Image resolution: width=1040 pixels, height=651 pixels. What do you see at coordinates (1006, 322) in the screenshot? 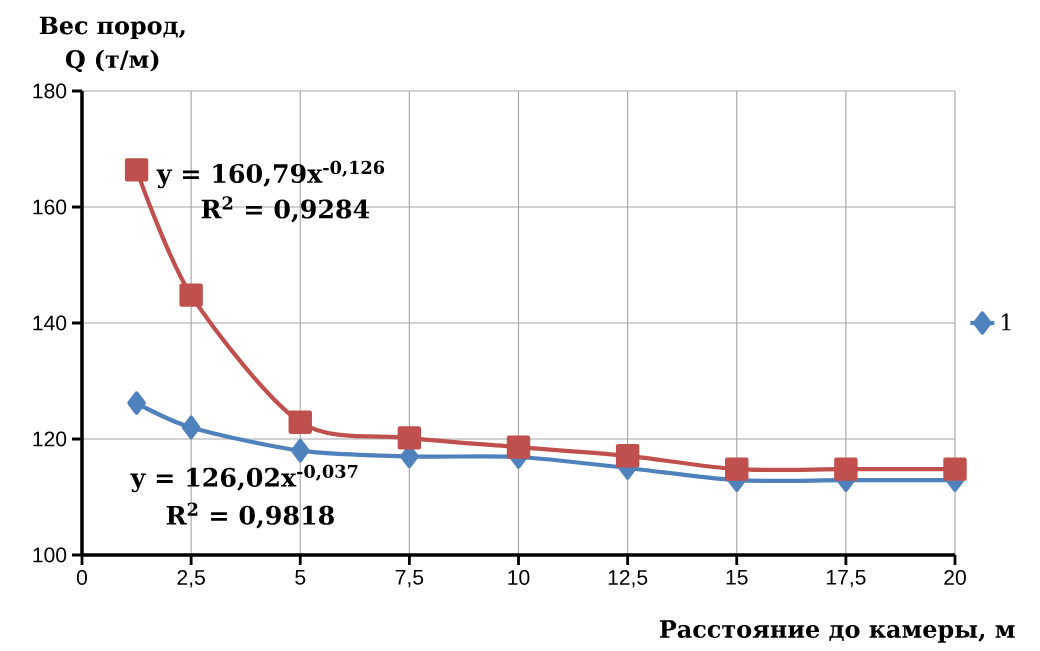
I see `legend-label: 1` at bounding box center [1006, 322].